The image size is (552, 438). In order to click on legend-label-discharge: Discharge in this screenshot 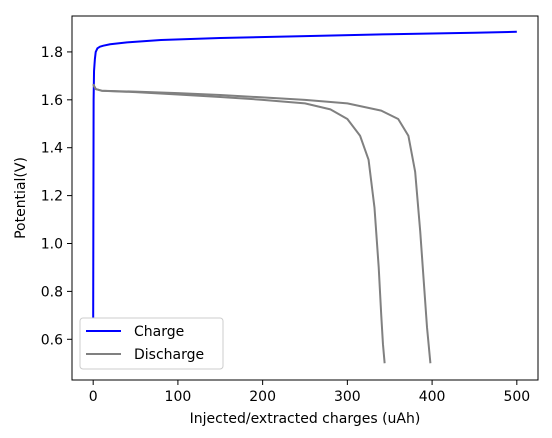, I will do `click(169, 355)`.